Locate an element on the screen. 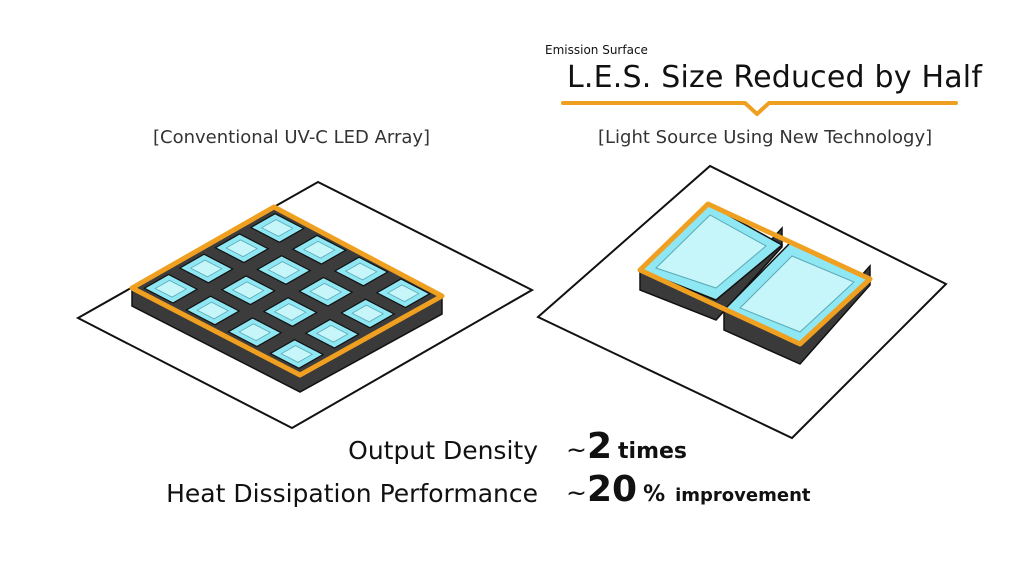  heat-percent: % is located at coordinates (654, 494).